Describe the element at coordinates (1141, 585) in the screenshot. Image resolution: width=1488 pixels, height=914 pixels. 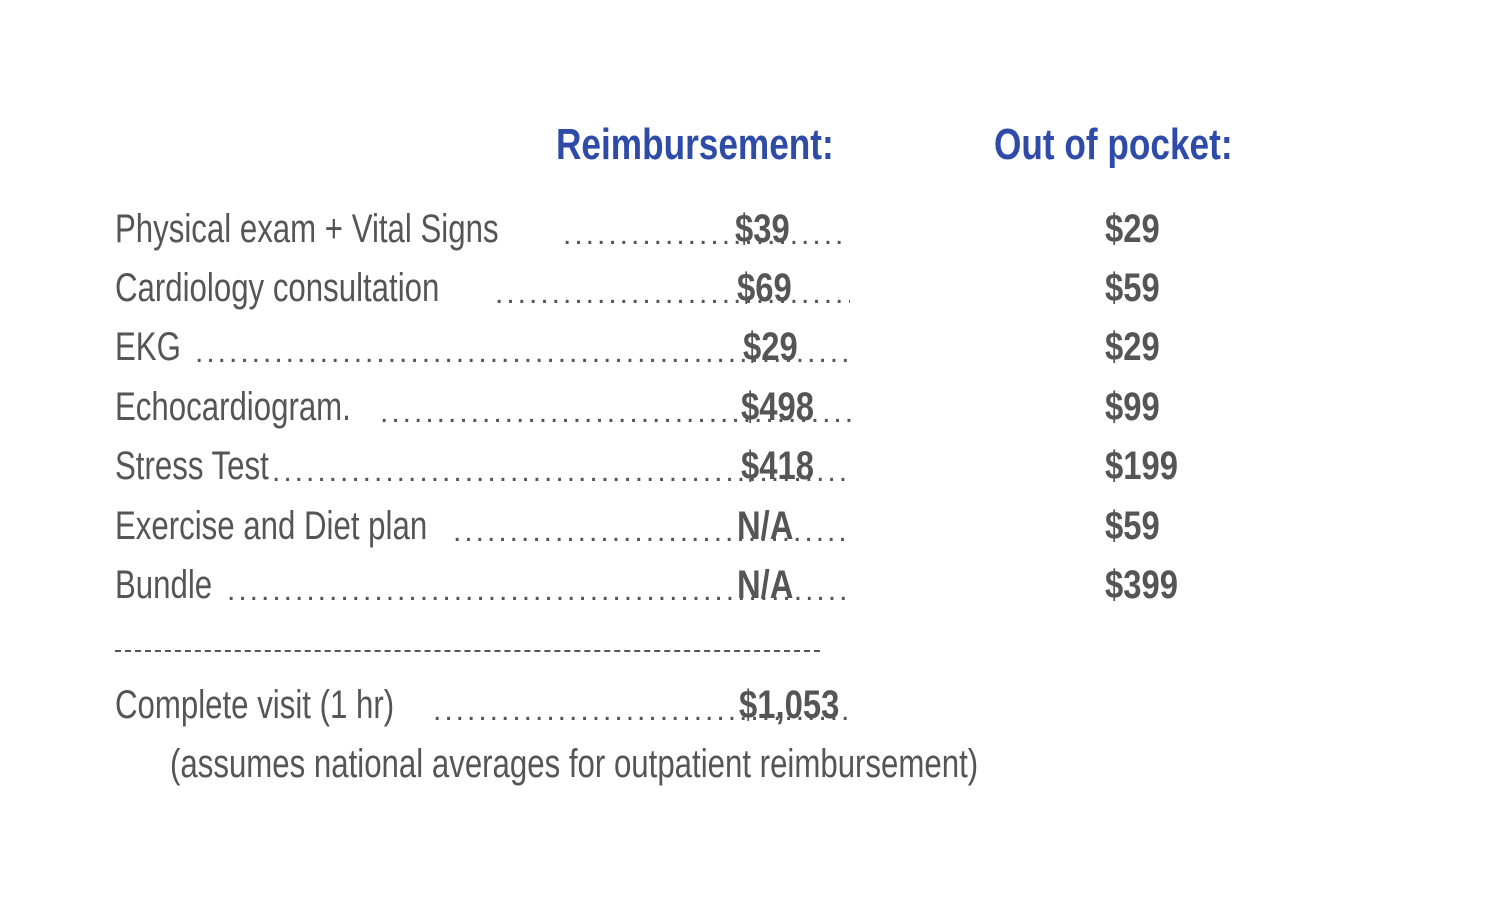
I see `out-of-pocket-value: $399` at that location.